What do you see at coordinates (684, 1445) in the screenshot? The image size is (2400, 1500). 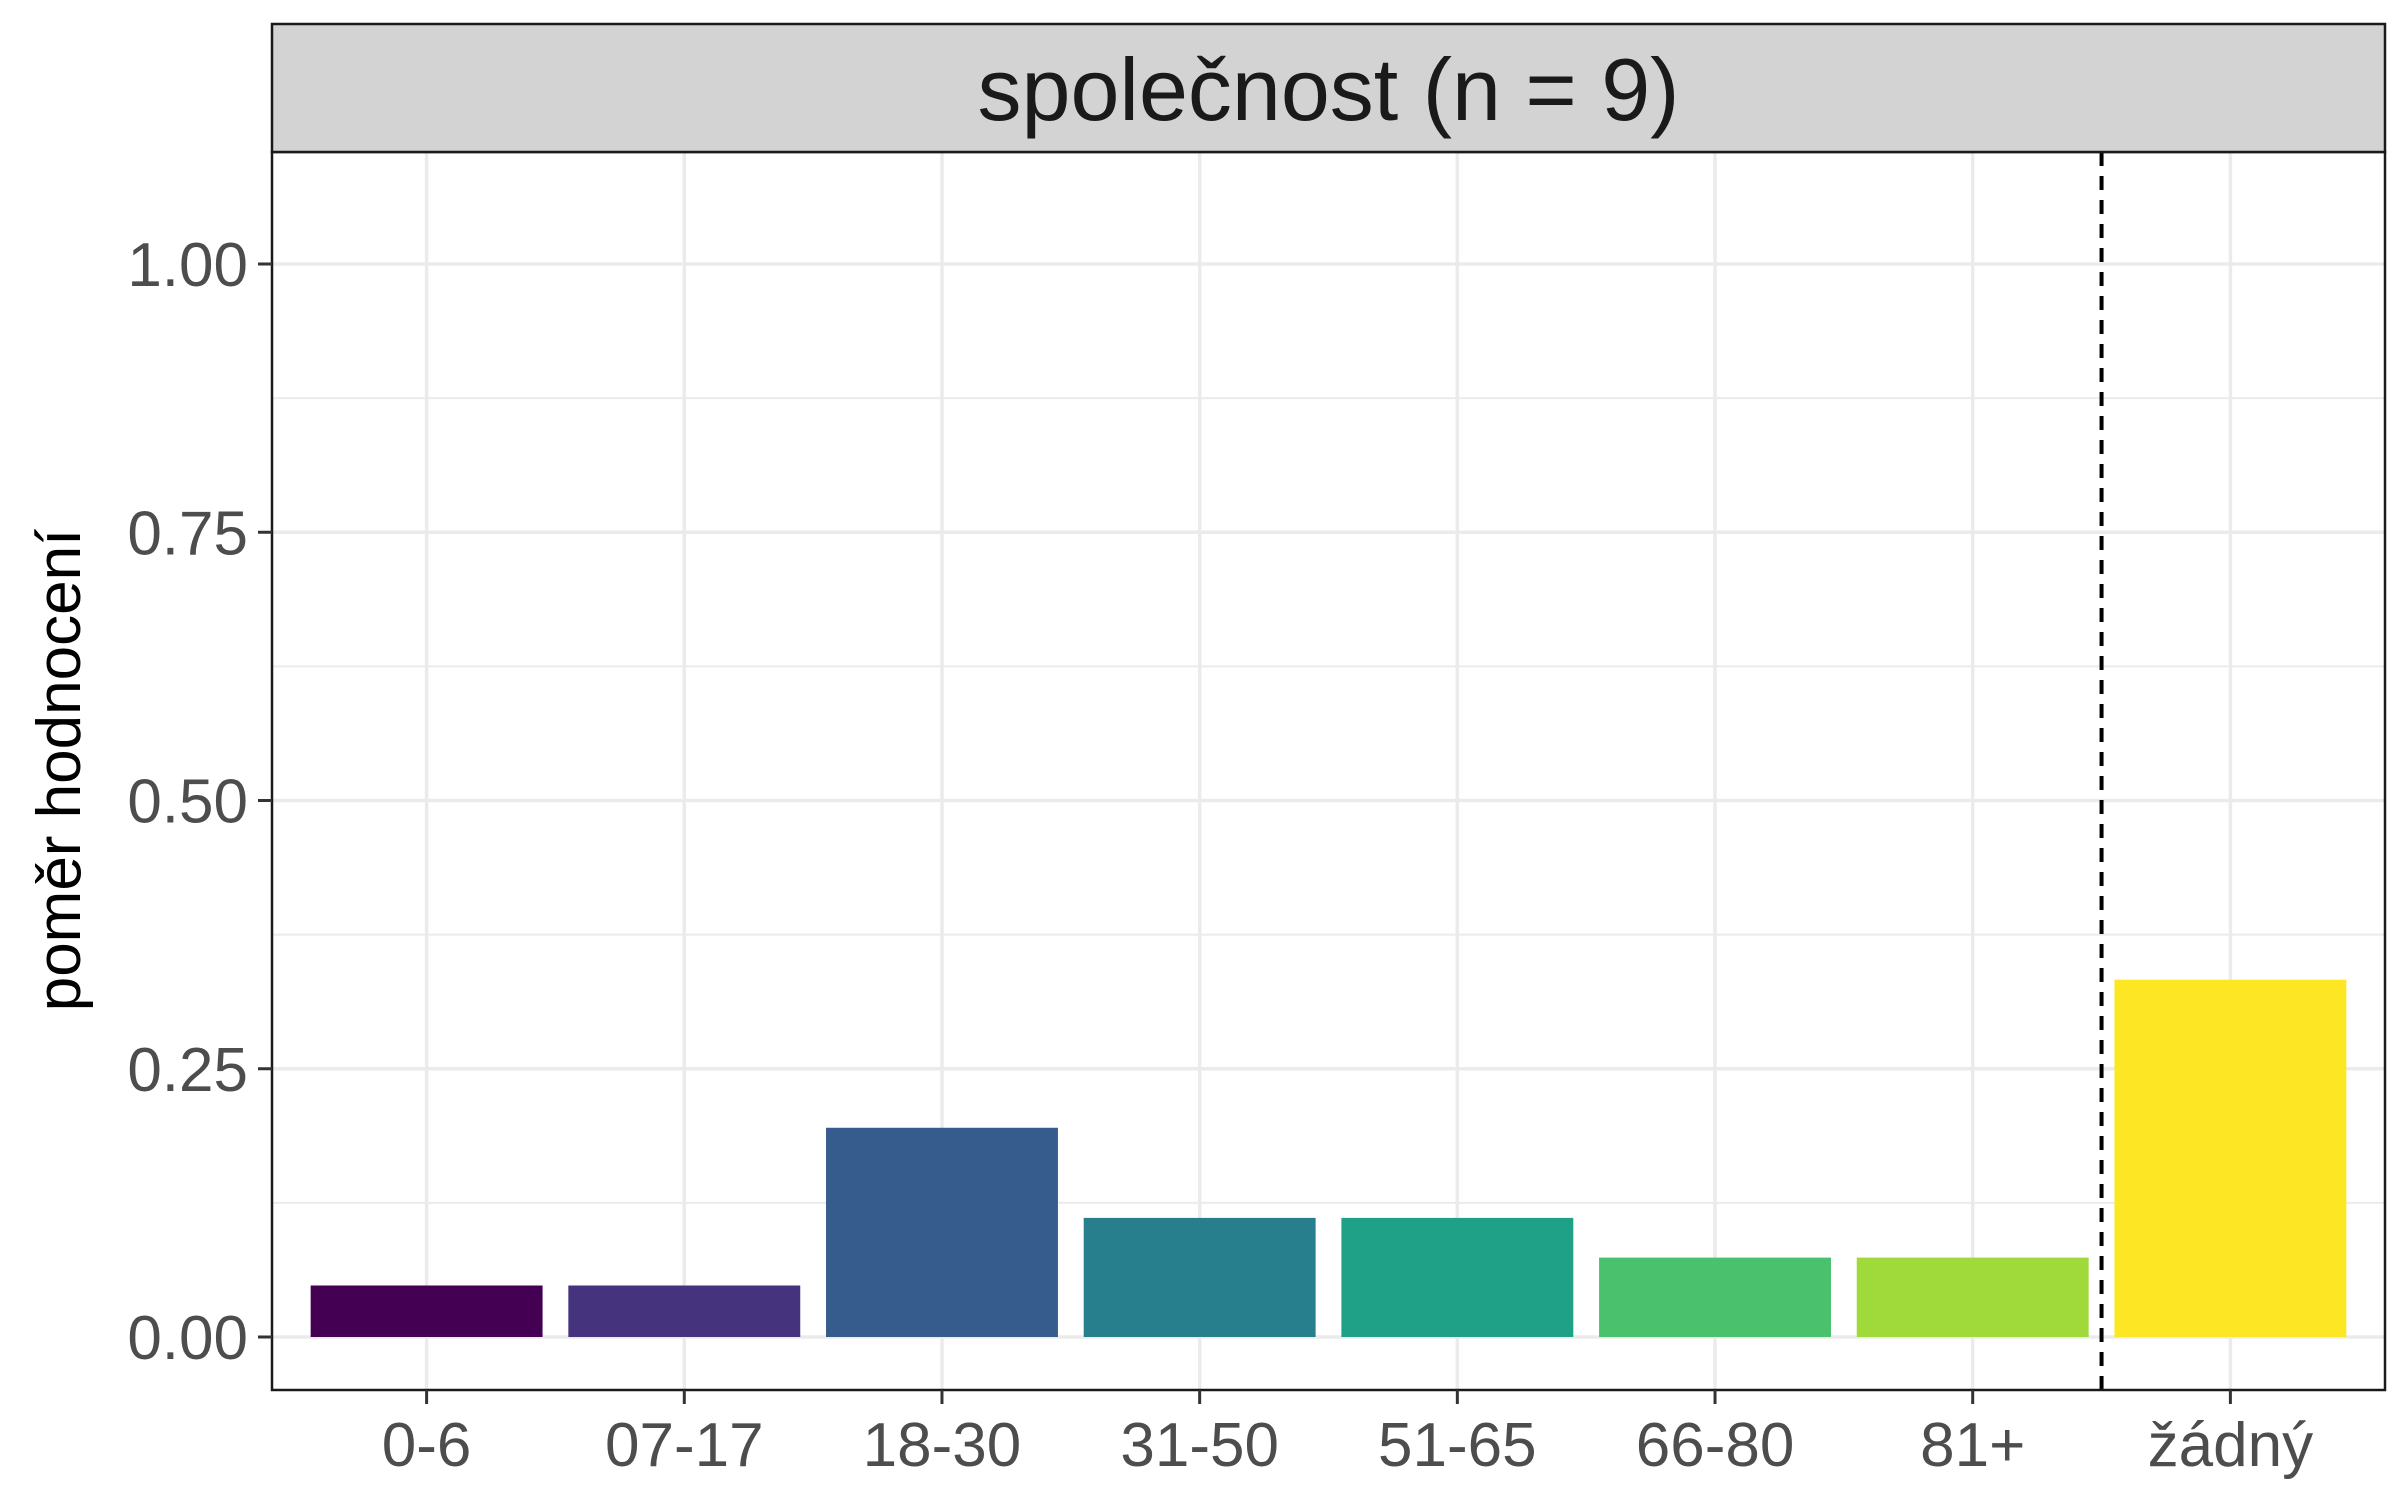 I see `x-tick-label: 07-17` at bounding box center [684, 1445].